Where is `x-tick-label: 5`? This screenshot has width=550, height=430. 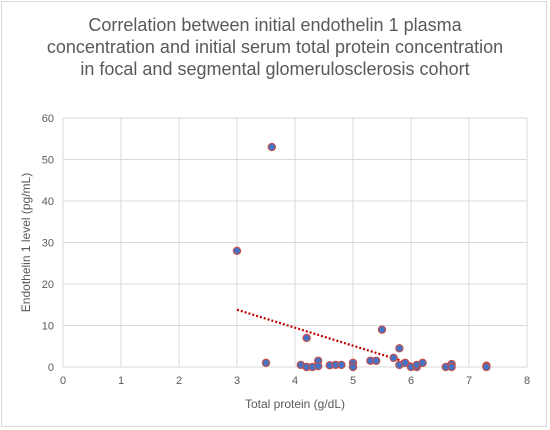 x-tick-label: 5 is located at coordinates (353, 381).